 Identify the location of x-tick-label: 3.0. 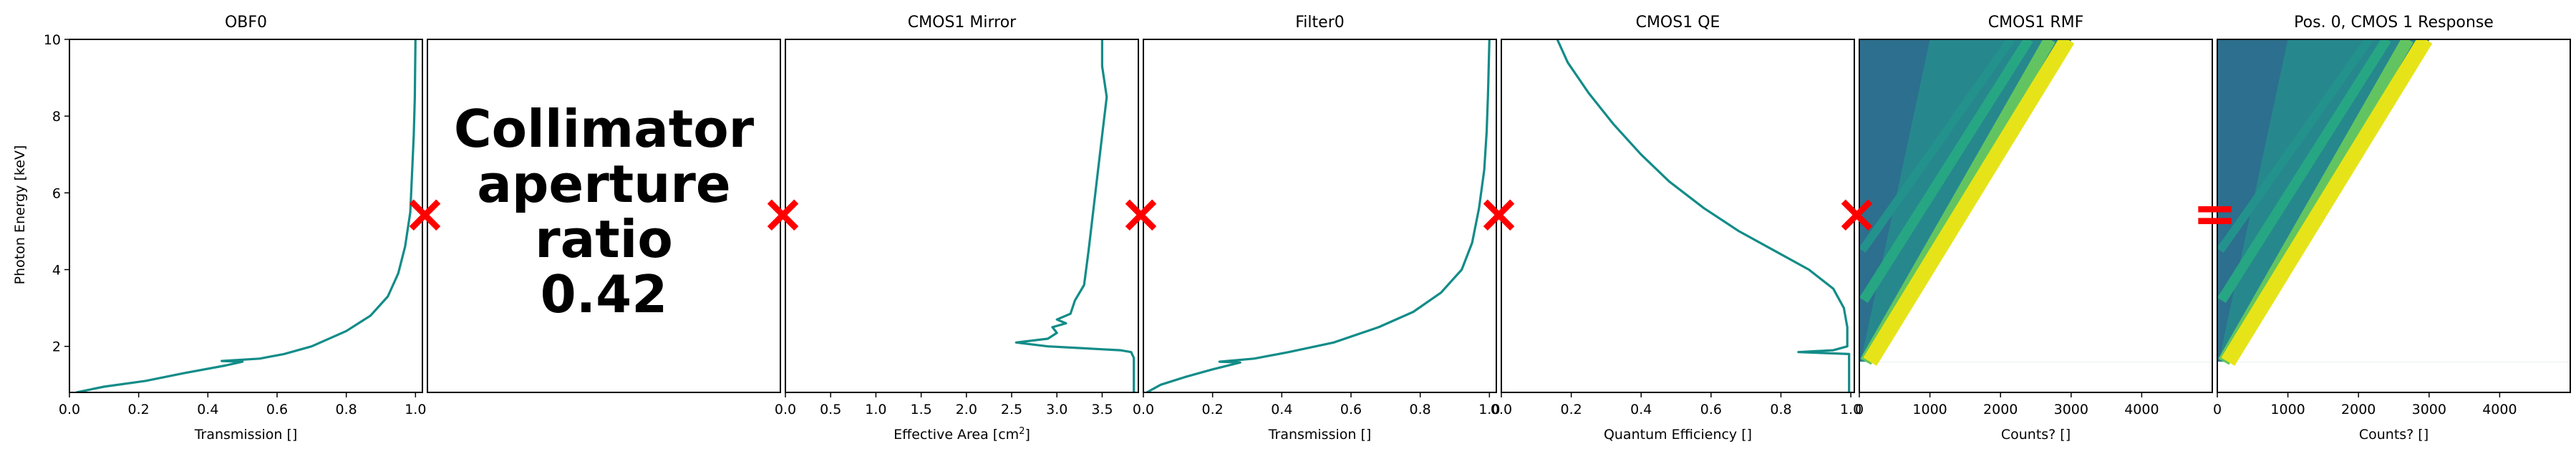
(1057, 409).